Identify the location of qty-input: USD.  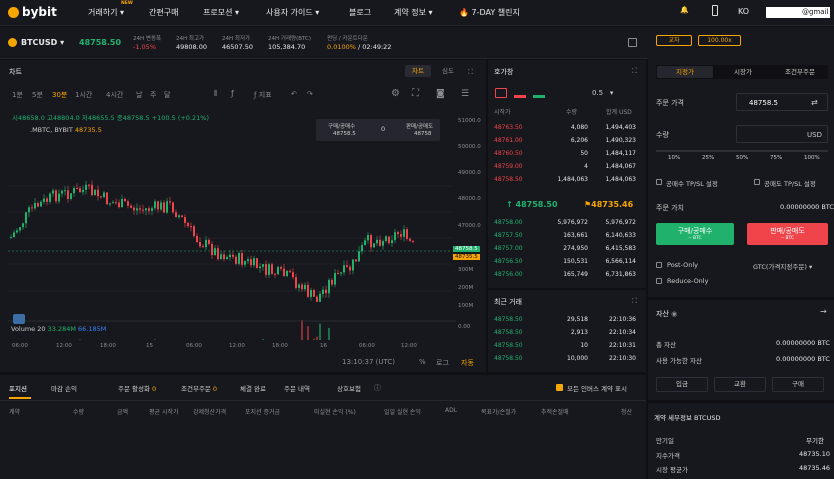
(782, 134).